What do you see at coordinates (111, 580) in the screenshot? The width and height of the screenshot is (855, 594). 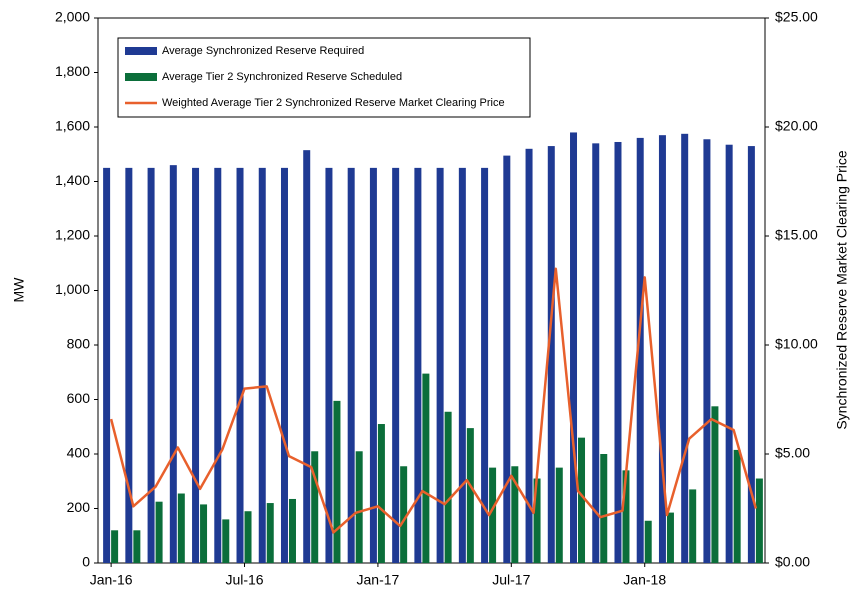 I see `x-tick-label: Jan-16` at bounding box center [111, 580].